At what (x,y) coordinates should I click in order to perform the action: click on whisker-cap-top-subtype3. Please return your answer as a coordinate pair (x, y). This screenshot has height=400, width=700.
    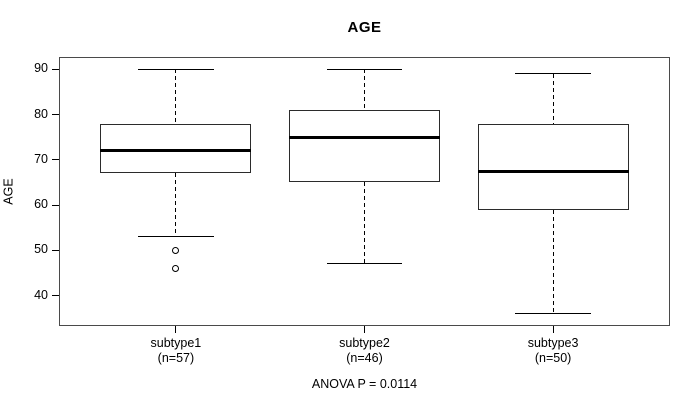
    Looking at the image, I should click on (553, 74).